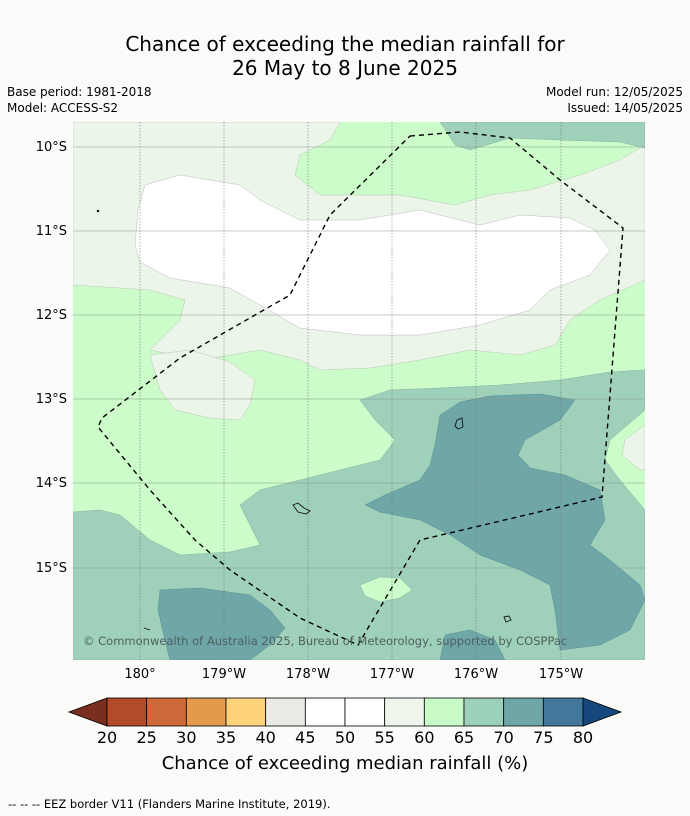 This screenshot has width=690, height=816. What do you see at coordinates (472, 644) in the screenshot?
I see `zone-70-75-south` at bounding box center [472, 644].